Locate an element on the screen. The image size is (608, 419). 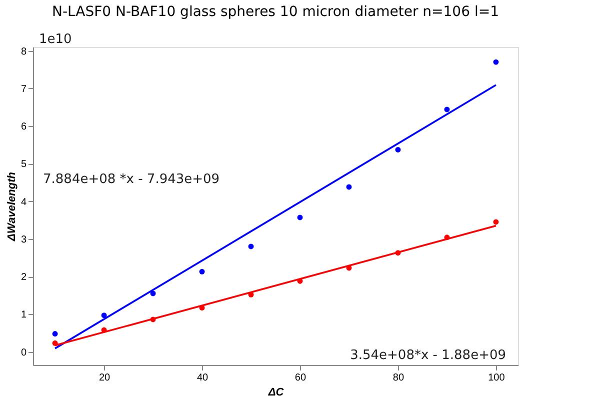
y-tick-label: 4 is located at coordinates (23, 202).